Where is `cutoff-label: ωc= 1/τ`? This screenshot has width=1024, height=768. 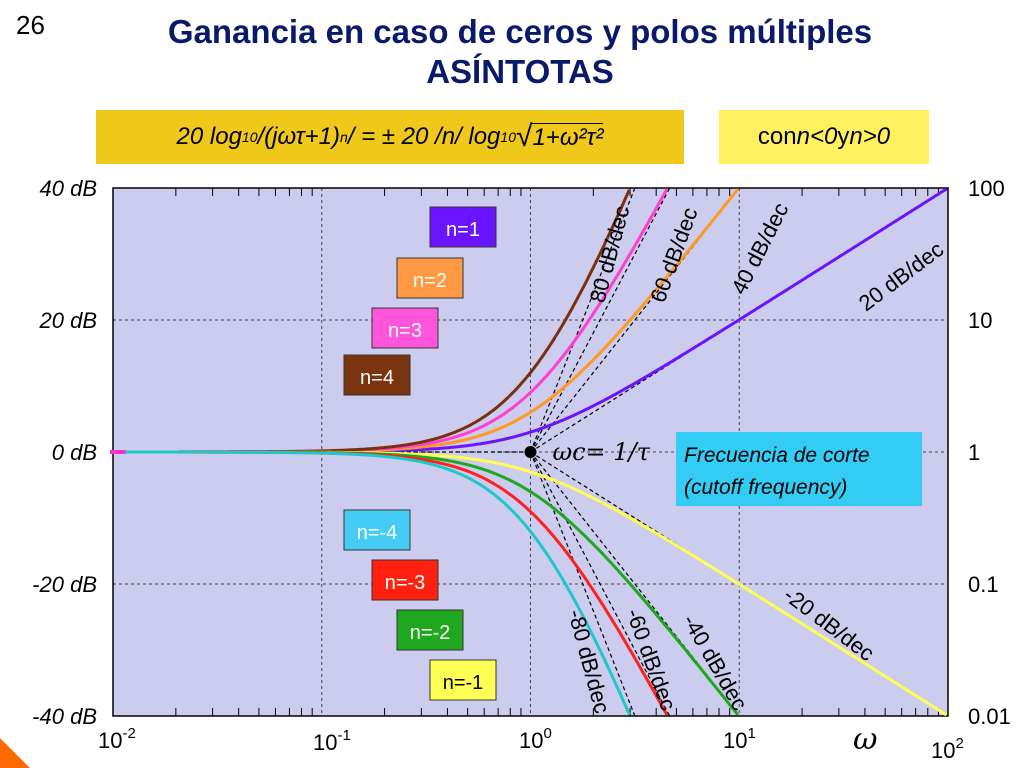 cutoff-label: ωc= 1/τ is located at coordinates (602, 452).